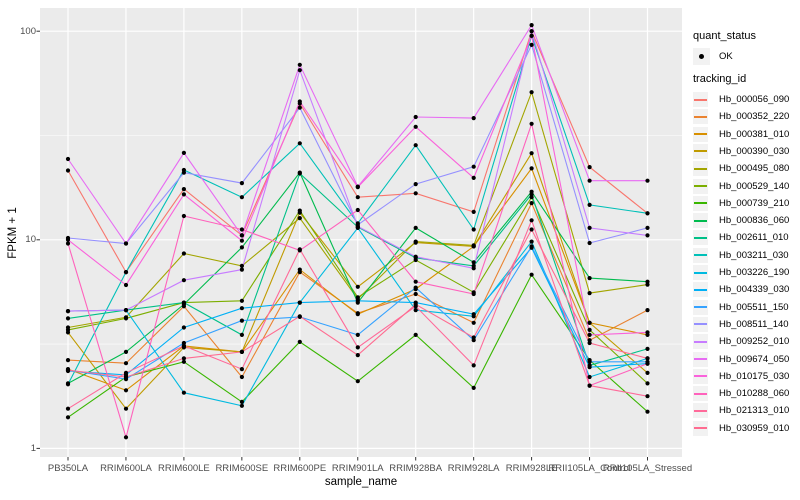 Image resolution: width=800 pixels, height=500 pixels. What do you see at coordinates (754, 151) in the screenshot?
I see `legend-entry-label: Hb_000390_030` at bounding box center [754, 151].